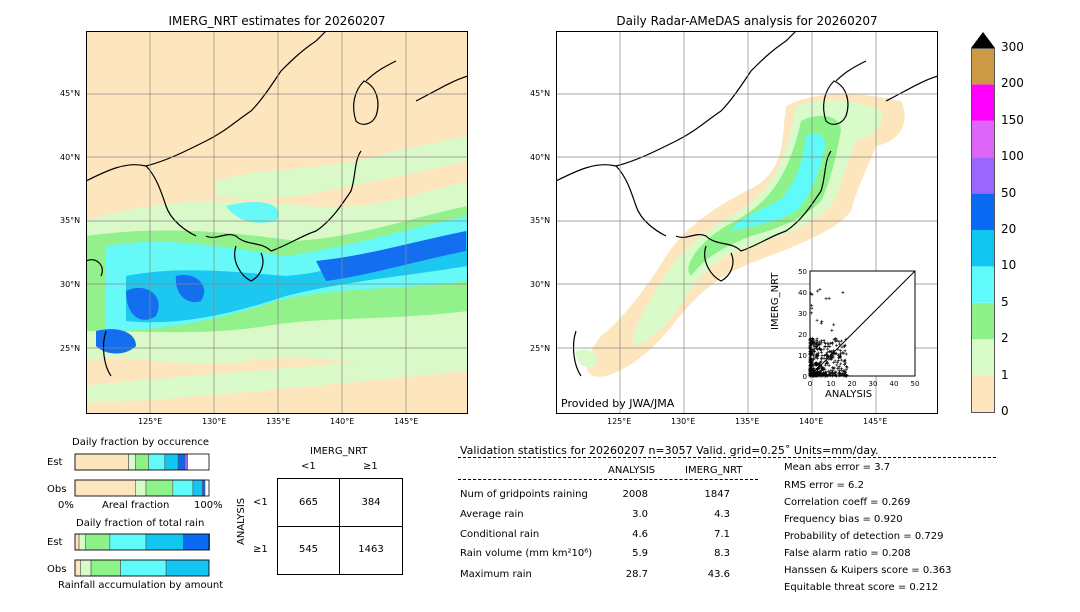  What do you see at coordinates (492, 514) in the screenshot?
I see `validation-row-label: Average rain` at bounding box center [492, 514].